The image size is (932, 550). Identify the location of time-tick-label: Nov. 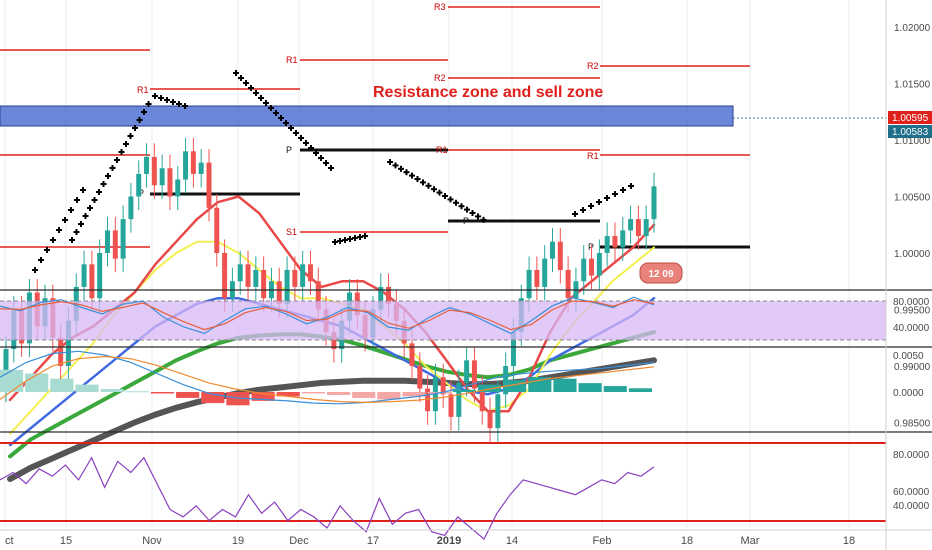
(152, 541).